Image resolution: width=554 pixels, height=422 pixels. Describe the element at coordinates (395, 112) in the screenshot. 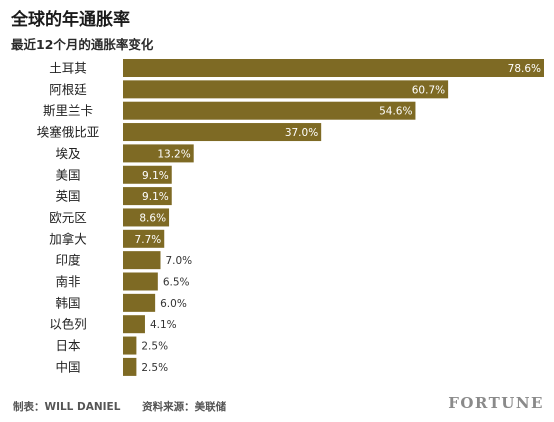

I see `value-label: 54.6%` at that location.